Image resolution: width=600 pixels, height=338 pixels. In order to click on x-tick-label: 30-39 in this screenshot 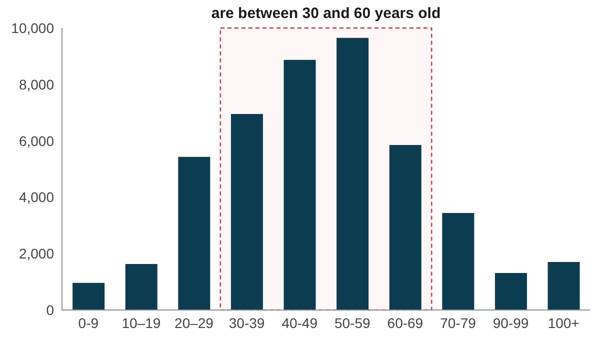, I will do `click(246, 322)`.